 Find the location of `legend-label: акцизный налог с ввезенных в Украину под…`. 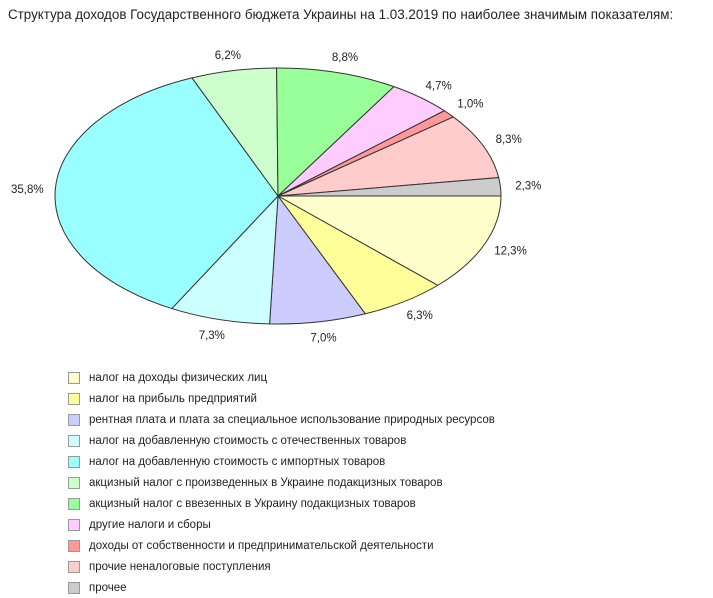

legend-label: акцизный налог с ввезенных в Украину под… is located at coordinates (252, 503).